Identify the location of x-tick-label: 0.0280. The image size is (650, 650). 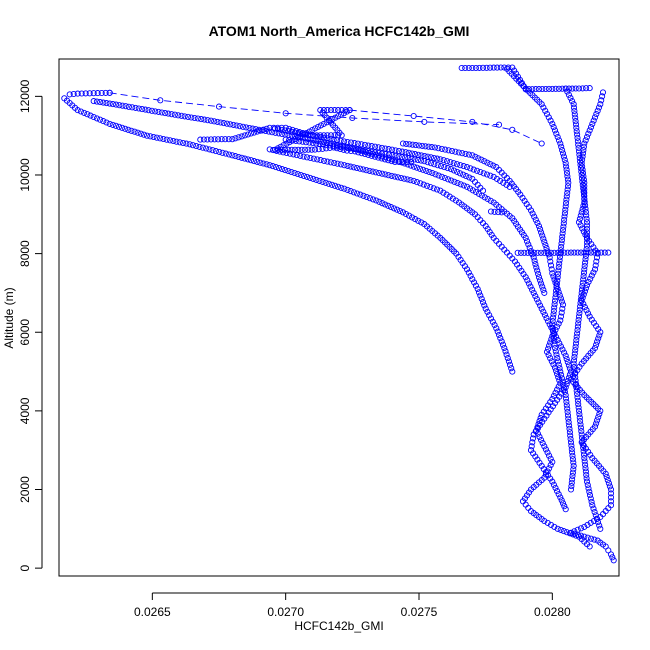
(552, 612).